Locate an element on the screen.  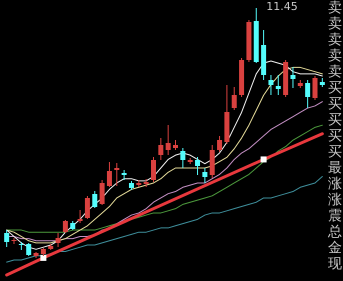
text: 震 is located at coordinates (335, 216).